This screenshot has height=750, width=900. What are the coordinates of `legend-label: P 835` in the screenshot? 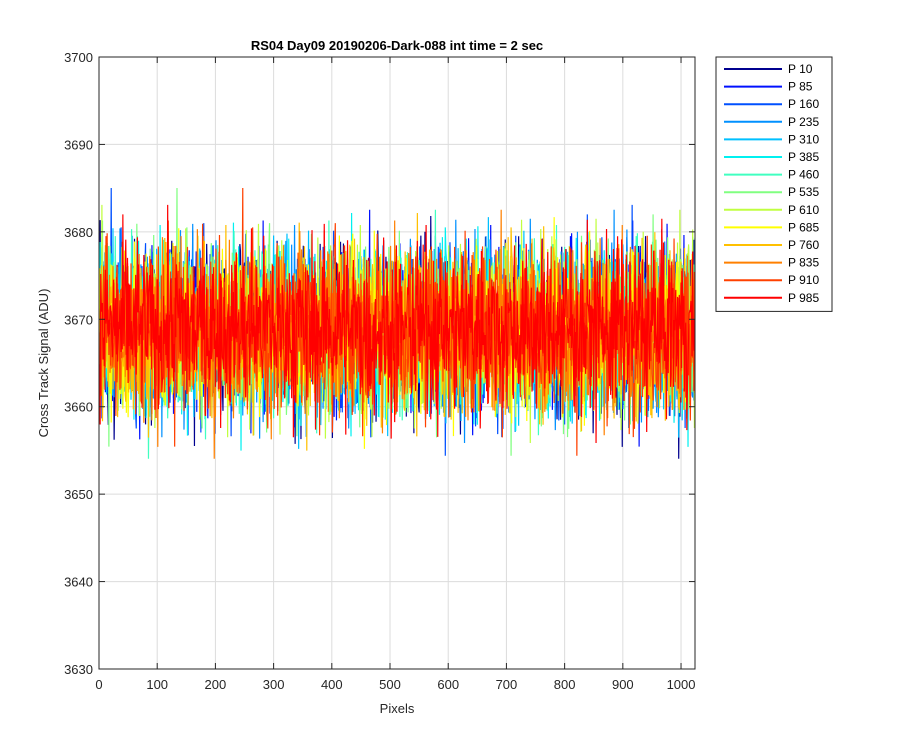 It's located at (803, 263).